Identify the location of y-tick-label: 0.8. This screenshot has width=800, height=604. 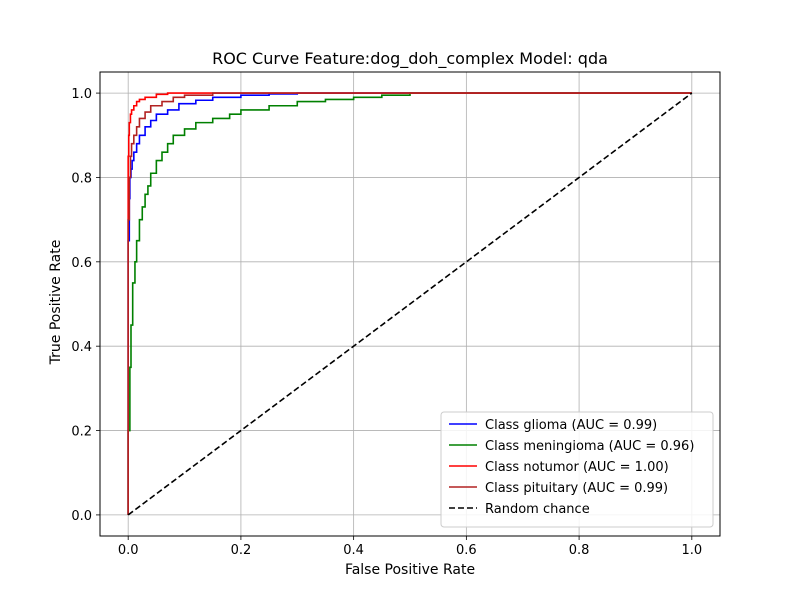
(81, 178).